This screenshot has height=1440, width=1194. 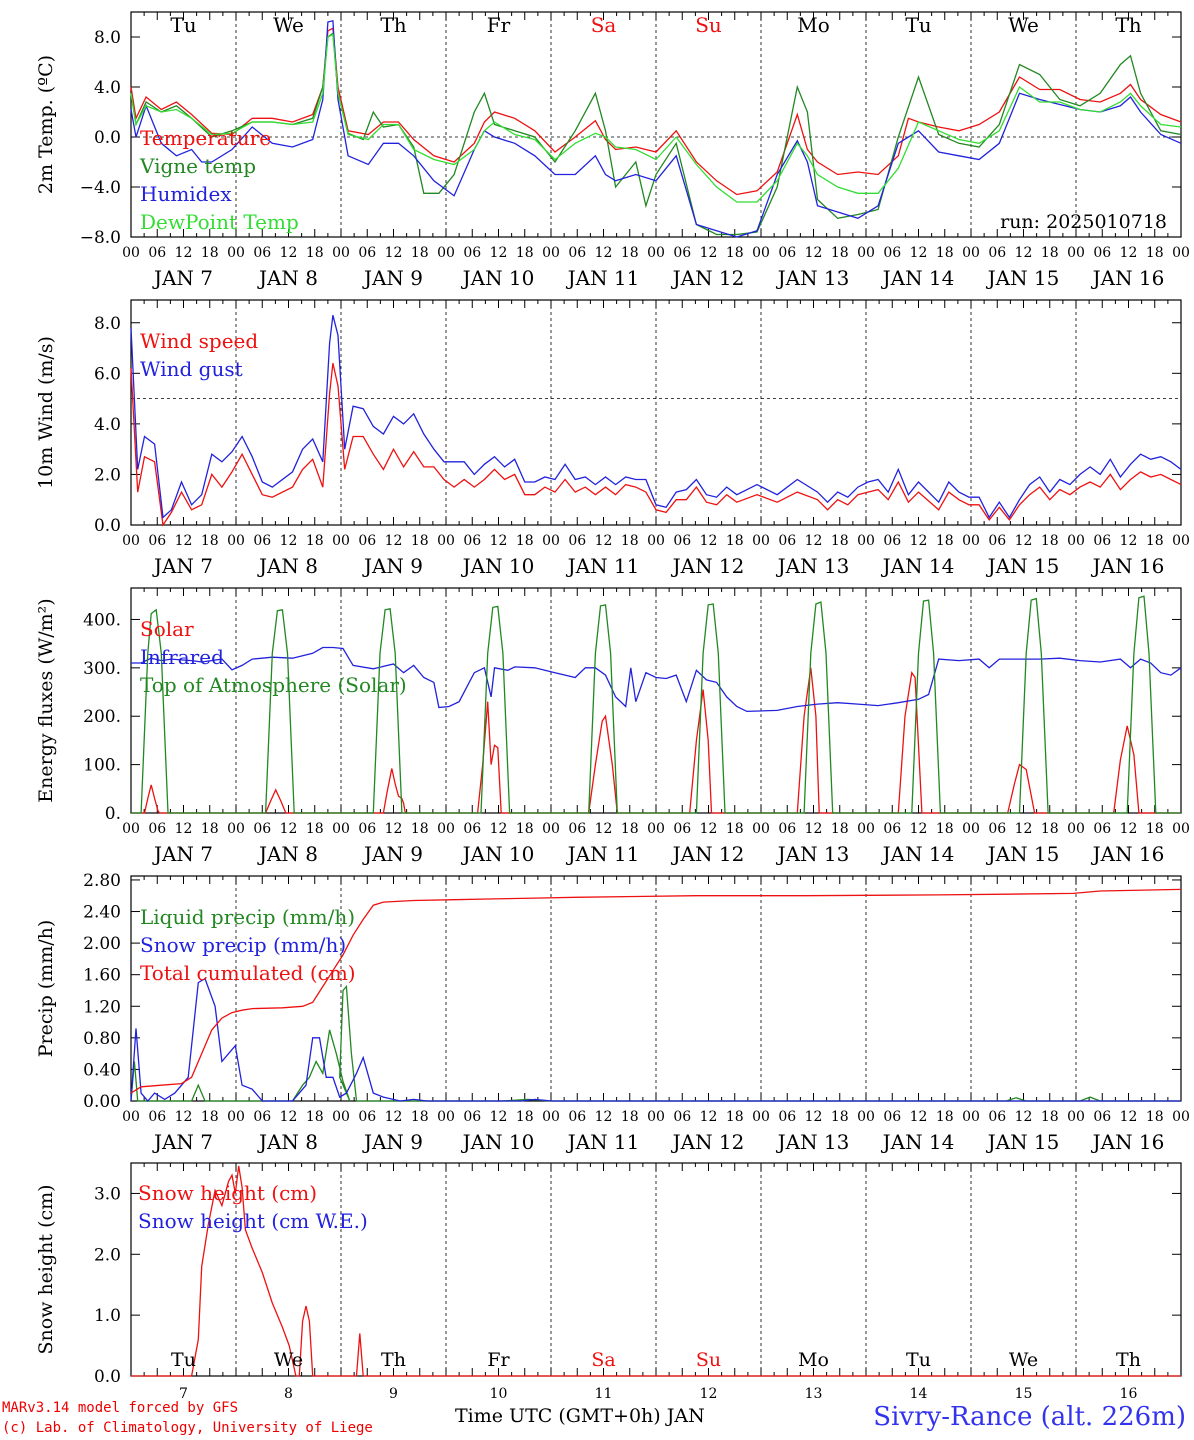 What do you see at coordinates (248, 973) in the screenshot?
I see `legend-entry: Total cumulated (cm)` at bounding box center [248, 973].